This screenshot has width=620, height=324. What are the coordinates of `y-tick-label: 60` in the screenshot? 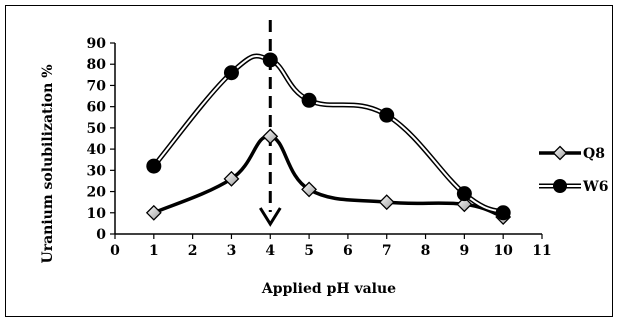 It's located at (97, 108).